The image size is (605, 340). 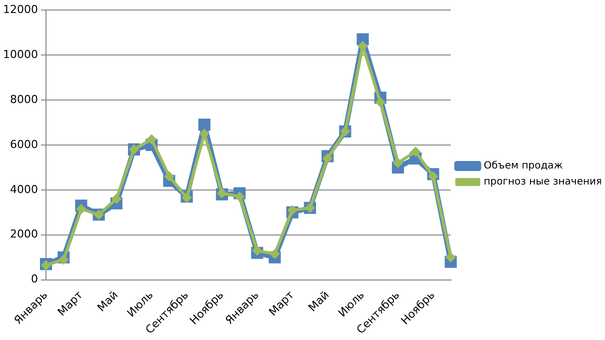 I want to click on y-tick-label: 10000, so click(x=20, y=54).